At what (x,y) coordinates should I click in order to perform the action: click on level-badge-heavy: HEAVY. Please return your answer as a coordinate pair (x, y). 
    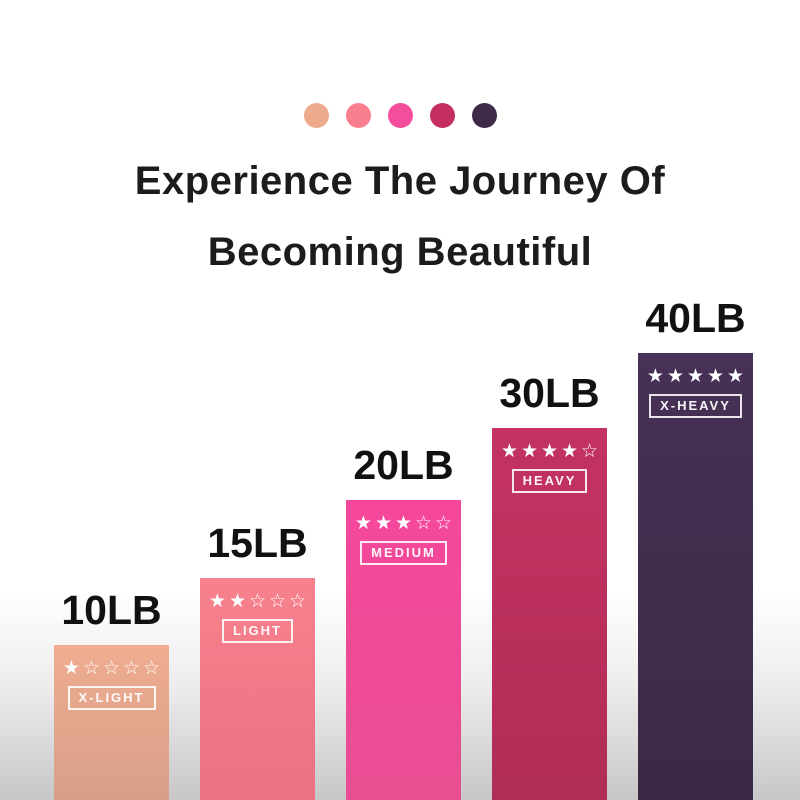
    Looking at the image, I should click on (549, 481).